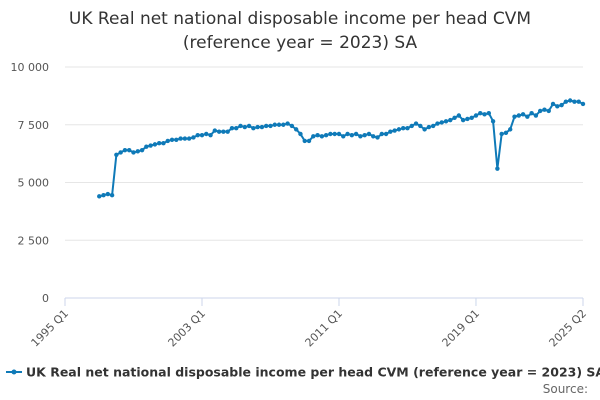 This screenshot has height=400, width=600. Describe the element at coordinates (34, 240) in the screenshot. I see `y-tick-label: 2 500` at that location.